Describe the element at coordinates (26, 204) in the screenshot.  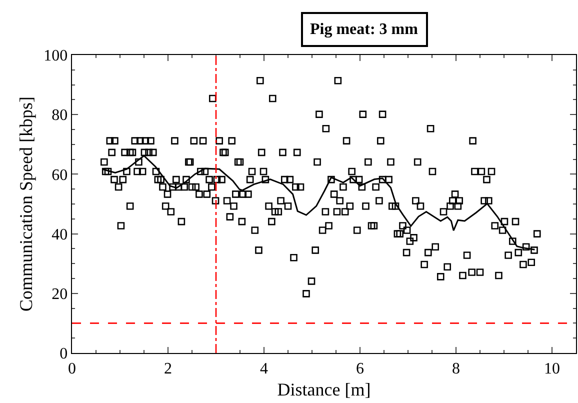
I see `y-axis-title: Communication Speed [kbps]` at that location.